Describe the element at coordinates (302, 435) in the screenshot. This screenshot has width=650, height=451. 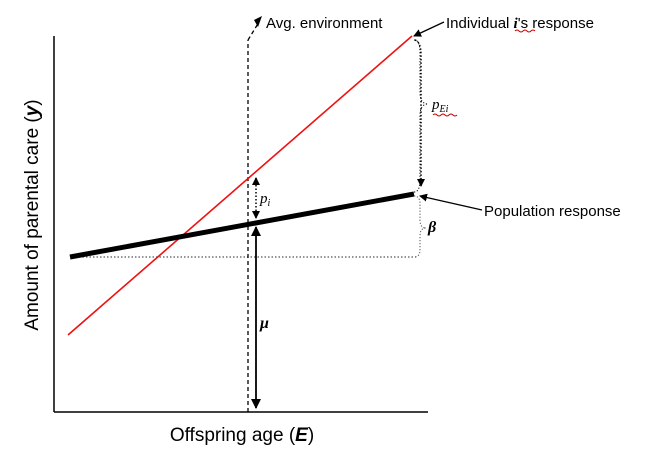
I see `x-axis-label-symbol: E` at that location.